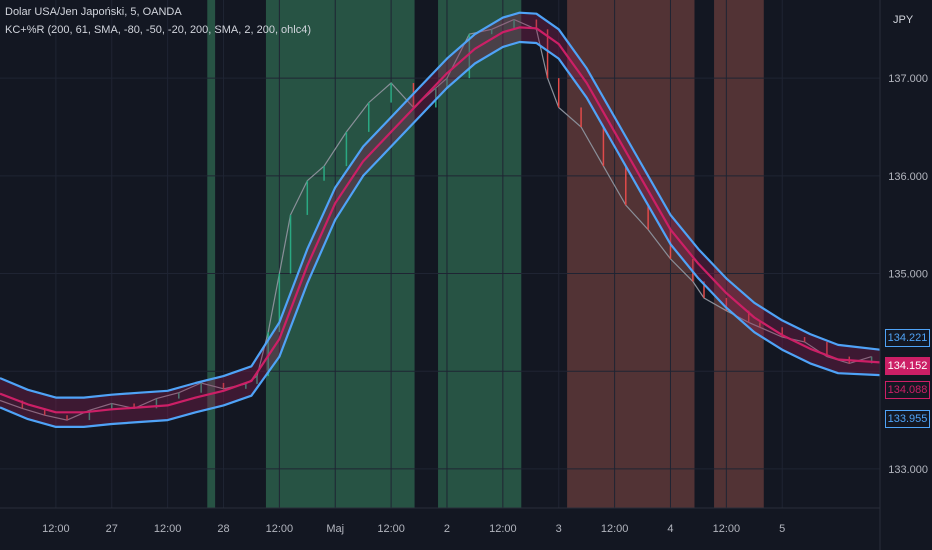 The height and width of the screenshot is (550, 932). Describe the element at coordinates (670, 529) in the screenshot. I see `x-tick-label: 4` at that location.